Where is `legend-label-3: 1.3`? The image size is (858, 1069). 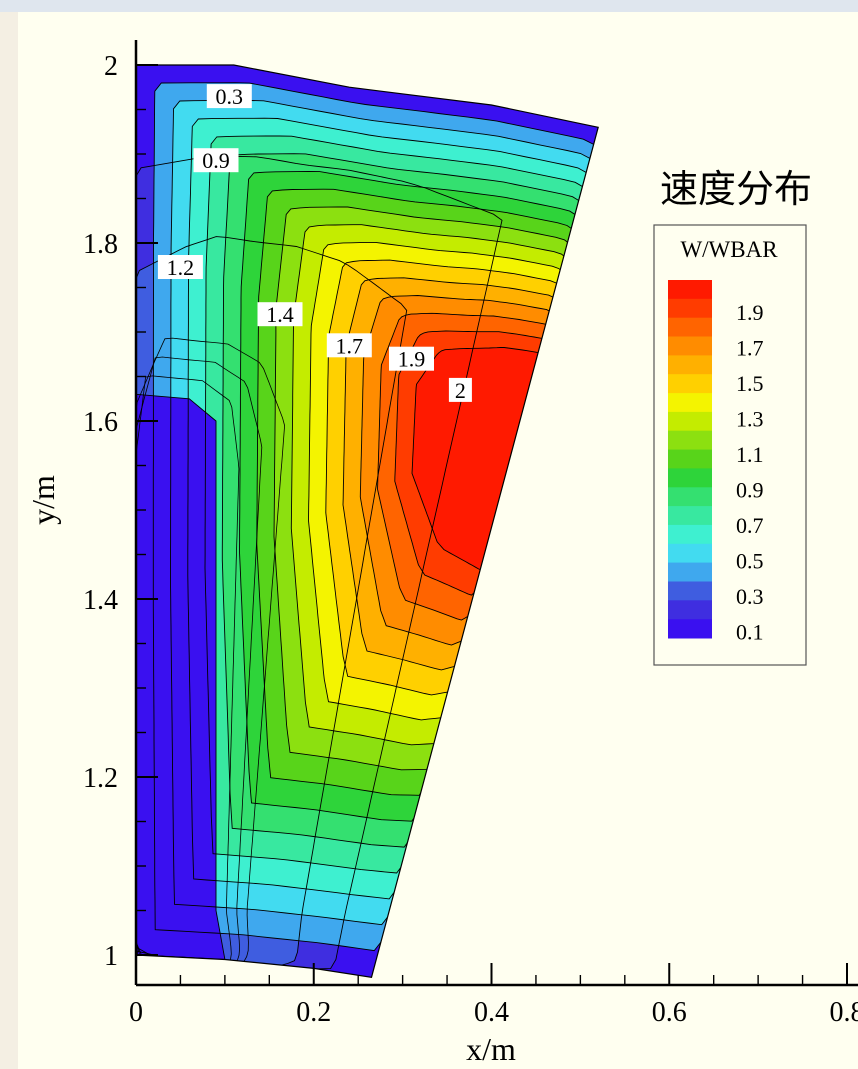 legend-label-3: 1.3 is located at coordinates (750, 419).